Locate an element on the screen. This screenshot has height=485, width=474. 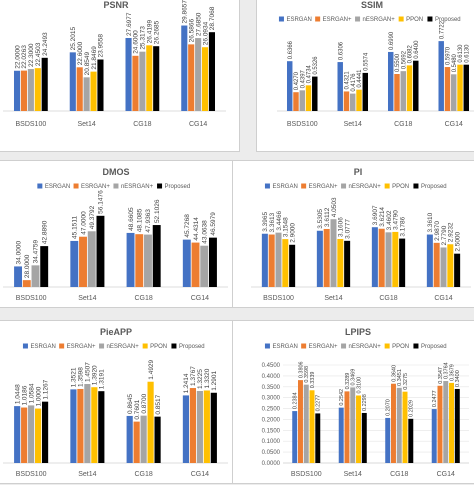
data-label: 0.2277 is located at coordinates (319, 403).